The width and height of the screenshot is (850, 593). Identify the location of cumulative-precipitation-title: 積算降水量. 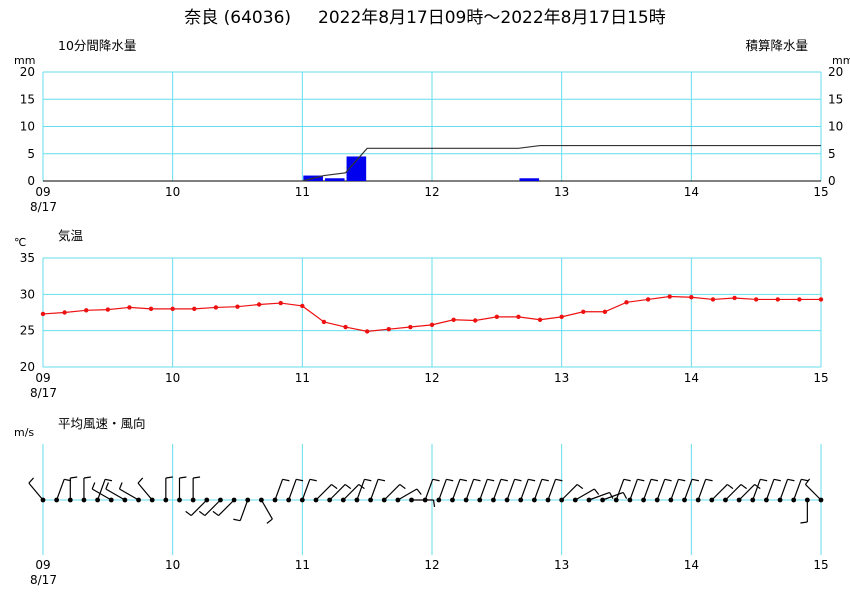
(776, 45).